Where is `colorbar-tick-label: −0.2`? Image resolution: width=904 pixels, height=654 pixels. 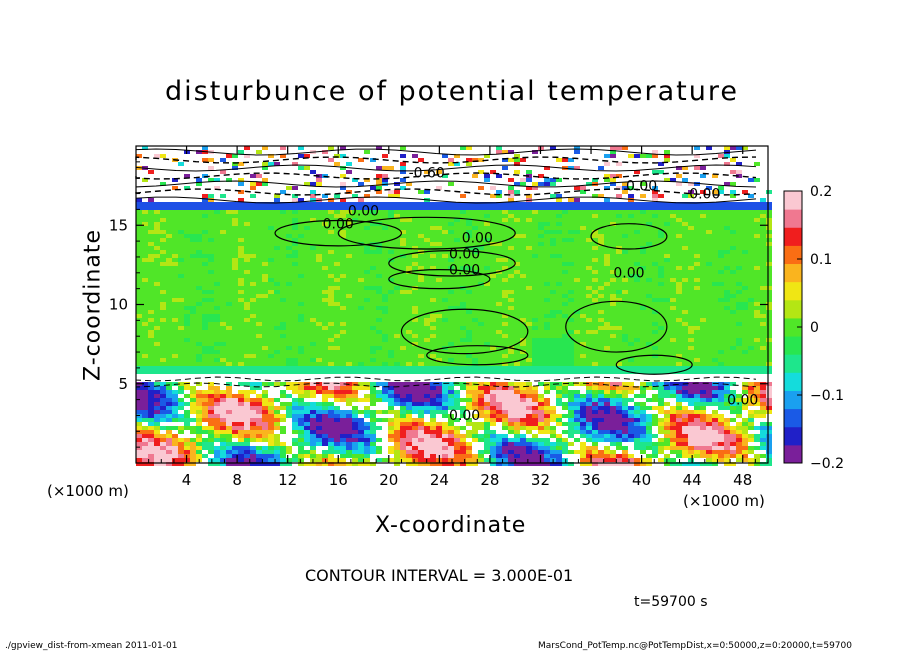 colorbar-tick-label: −0.2 is located at coordinates (827, 464).